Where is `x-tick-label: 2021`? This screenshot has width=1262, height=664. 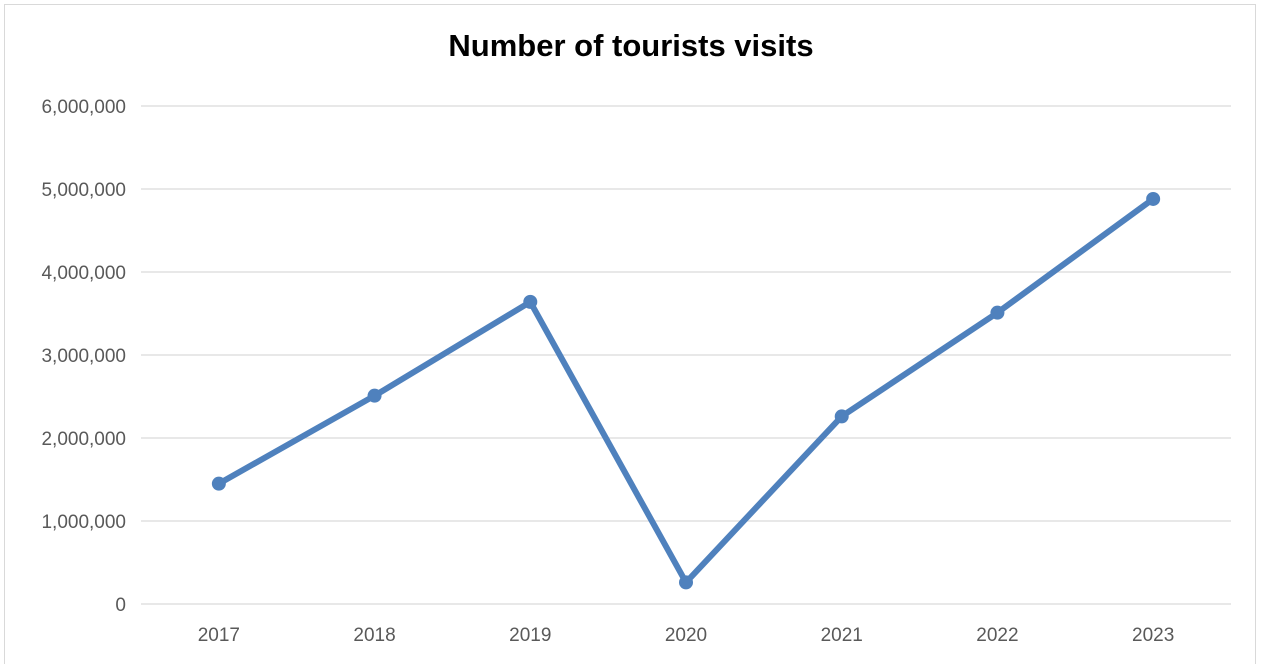 x-tick-label: 2021 is located at coordinates (842, 635).